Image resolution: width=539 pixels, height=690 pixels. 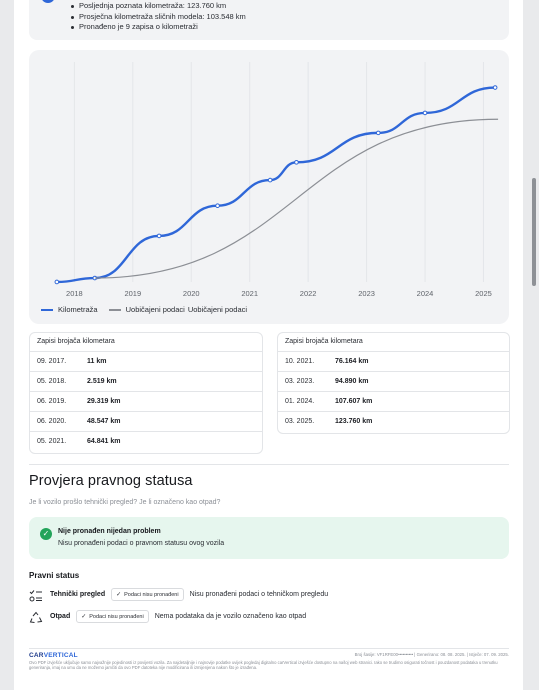 I want to click on record-value: 48.547 km, so click(x=104, y=421).